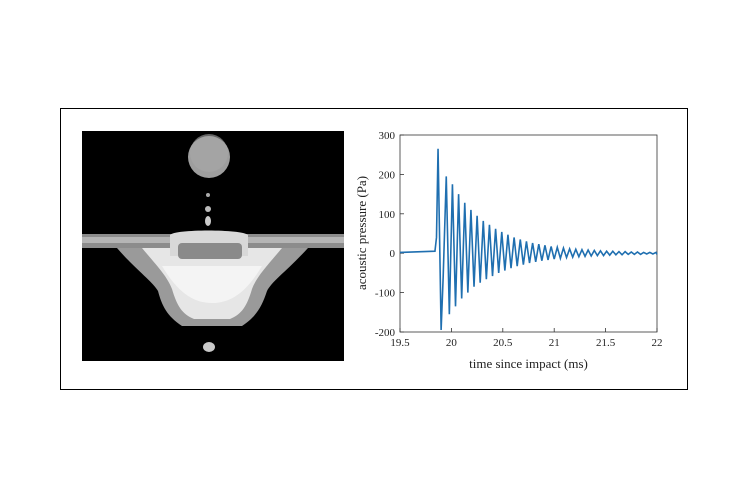 This screenshot has width=750, height=500. What do you see at coordinates (385, 294) in the screenshot?
I see `y-tick-label: -100` at bounding box center [385, 294].